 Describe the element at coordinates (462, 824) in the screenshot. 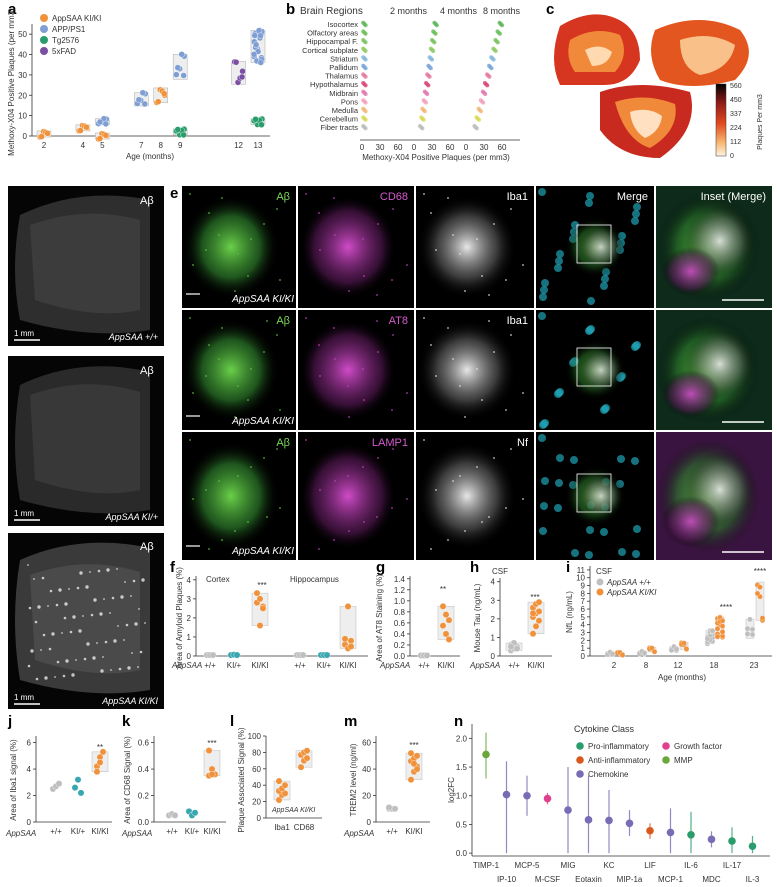

I see `panel-n-ytick-label: 0.5` at that location.